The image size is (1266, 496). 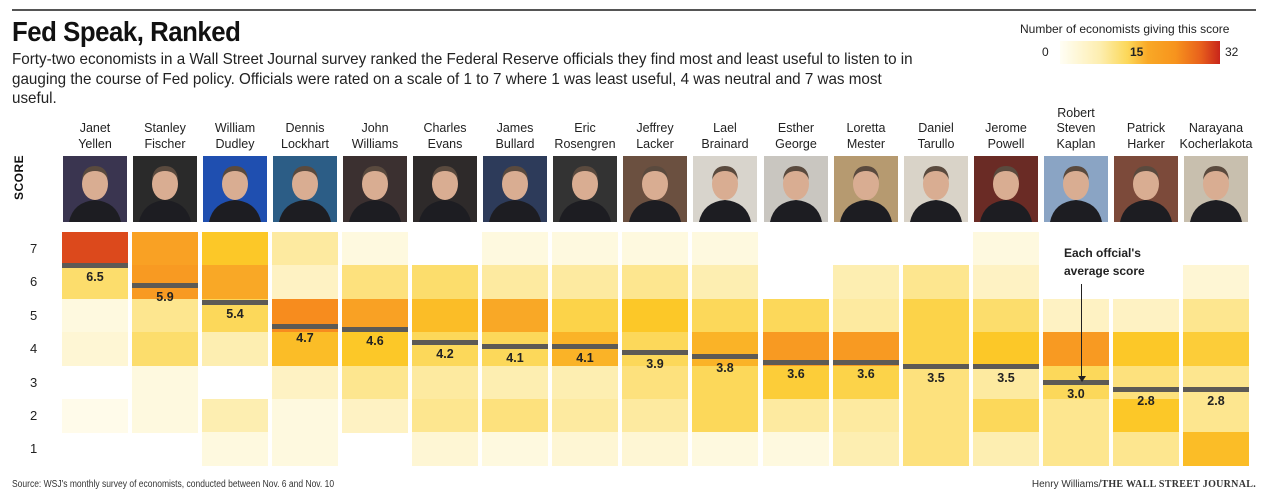 What do you see at coordinates (235, 314) in the screenshot?
I see `average-score-label: 5.4` at bounding box center [235, 314].